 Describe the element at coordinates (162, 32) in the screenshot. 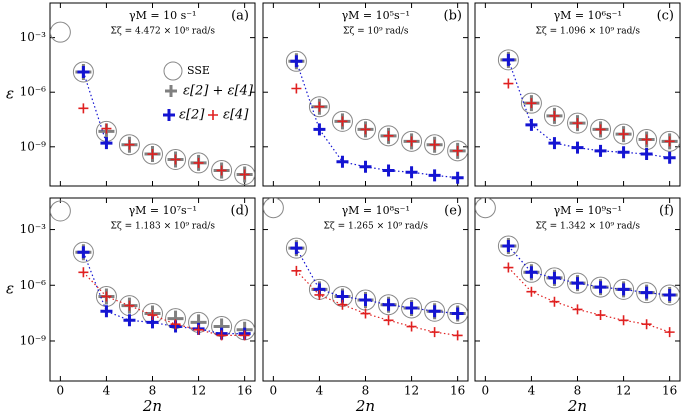

I see `annotation: Σζ = 4.472 × 10⁸ rad/s` at that location.